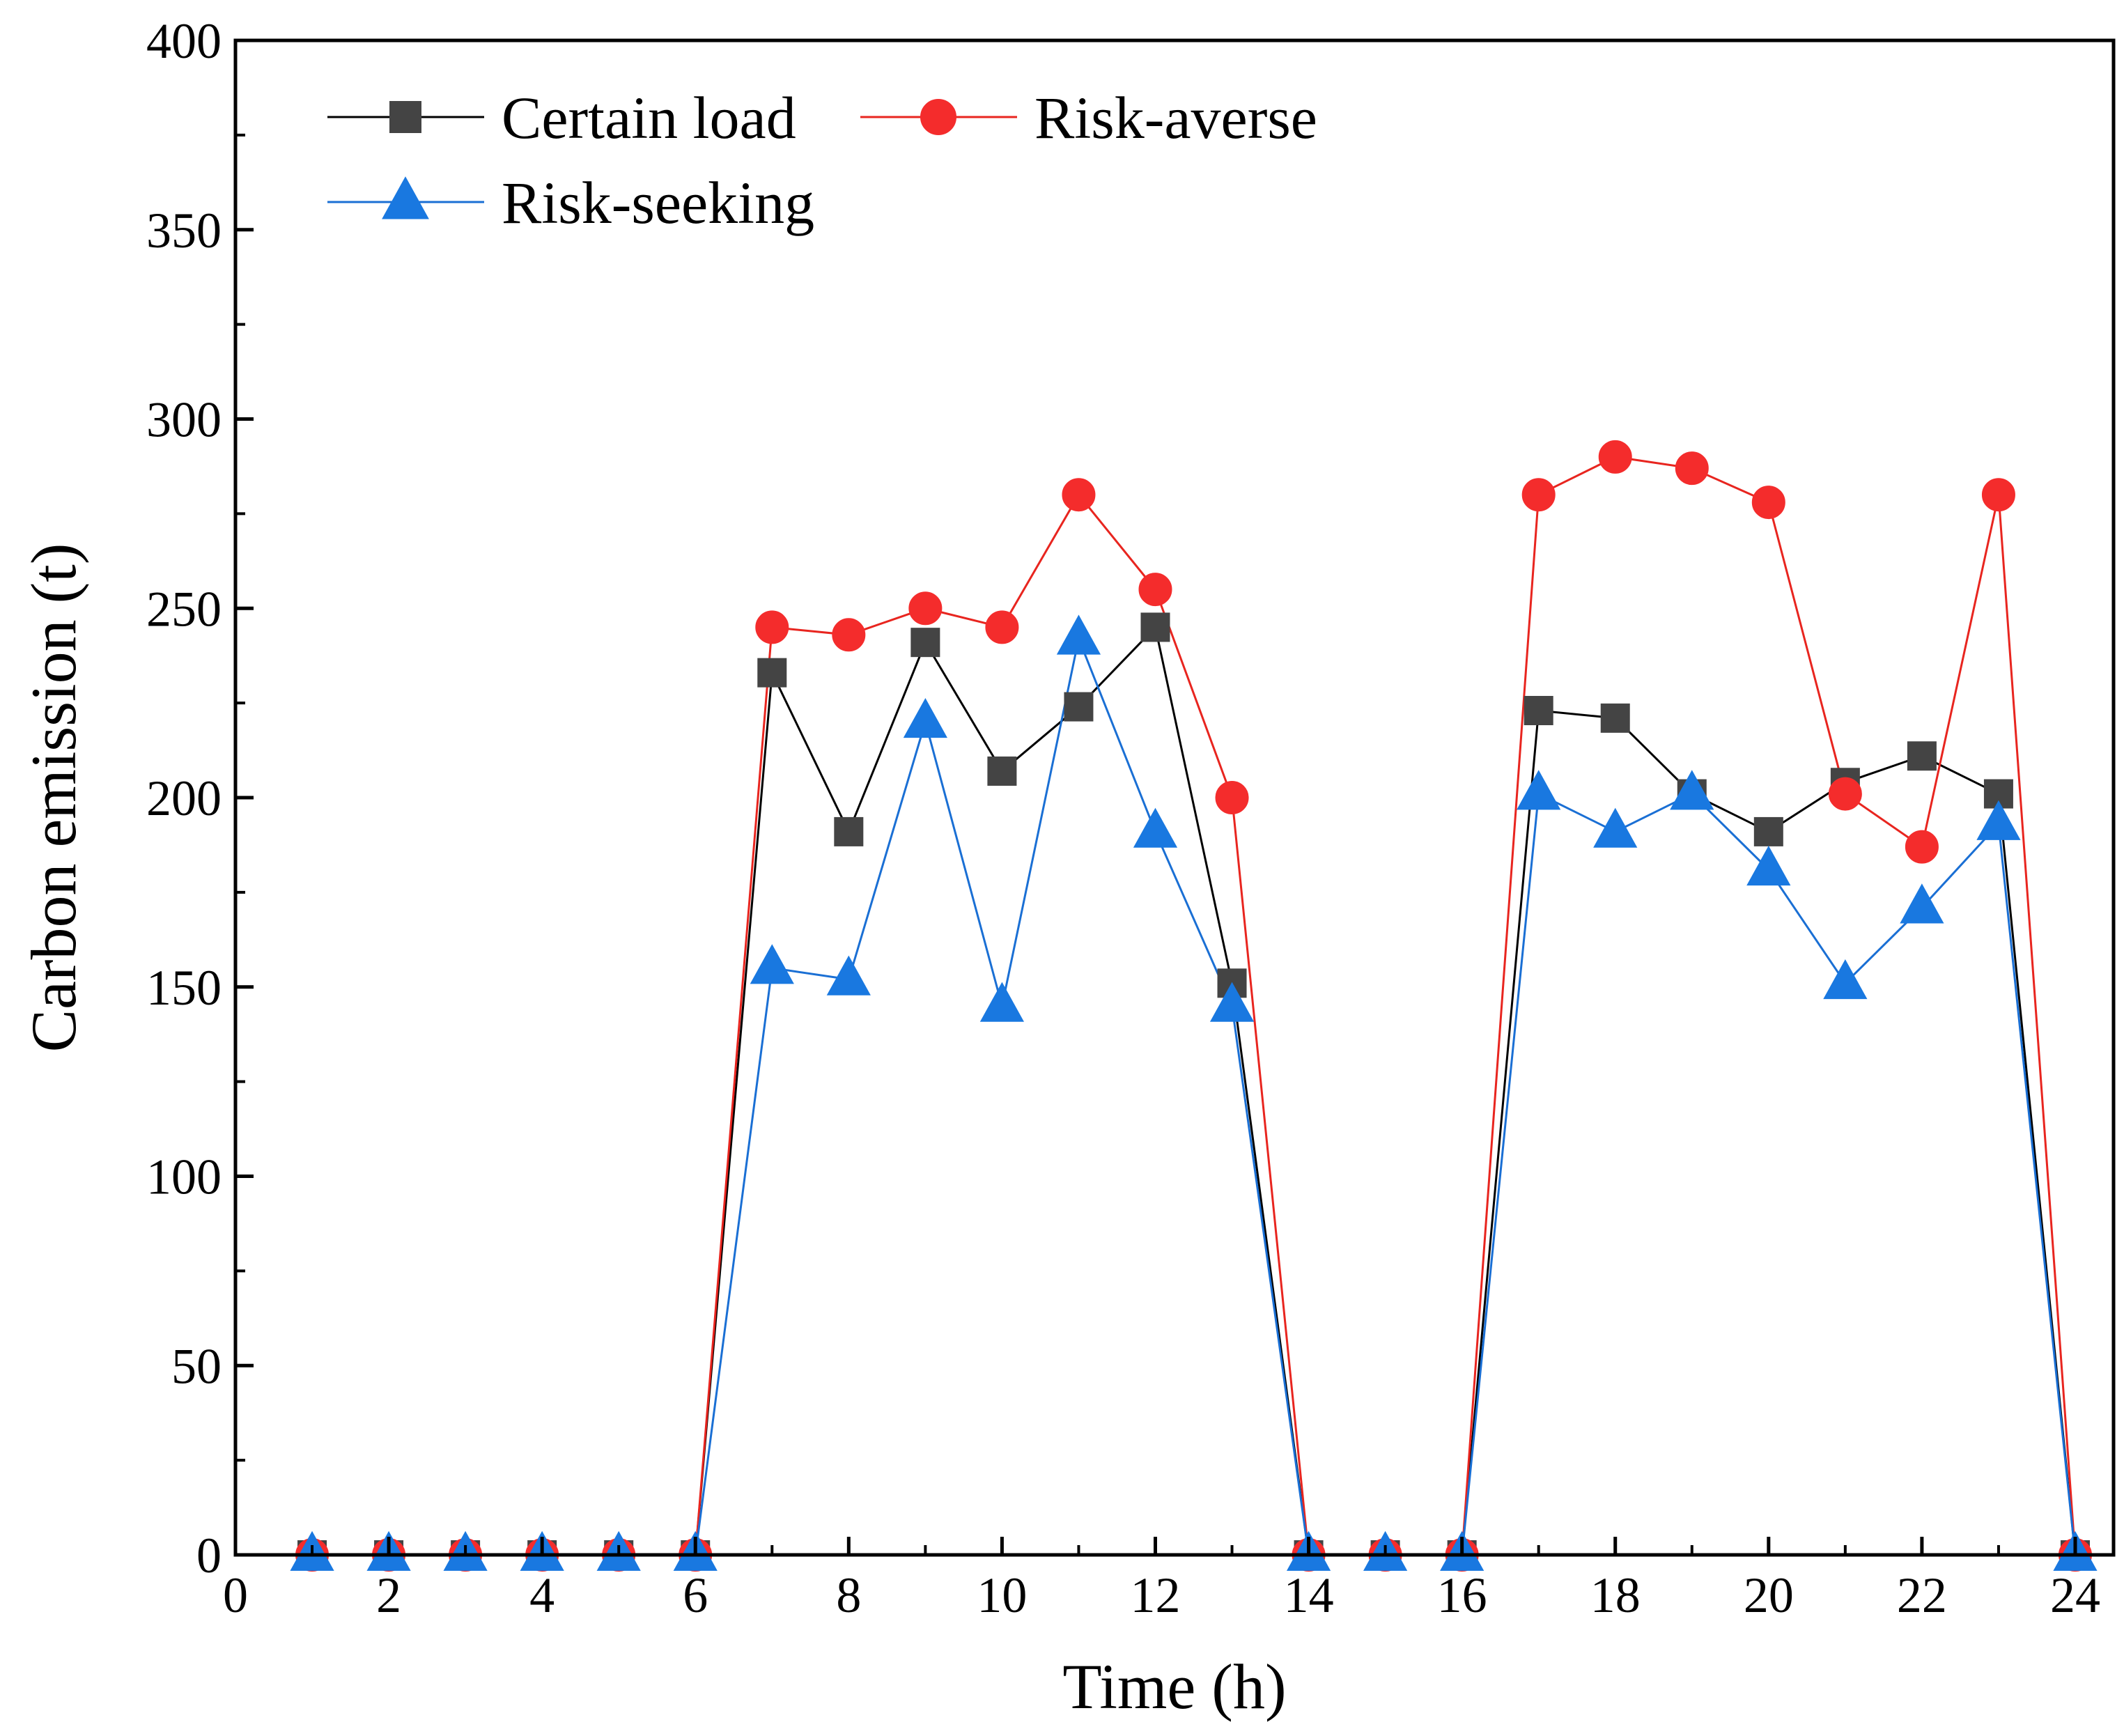  I want to click on y-tick-label: 250, so click(184, 609).